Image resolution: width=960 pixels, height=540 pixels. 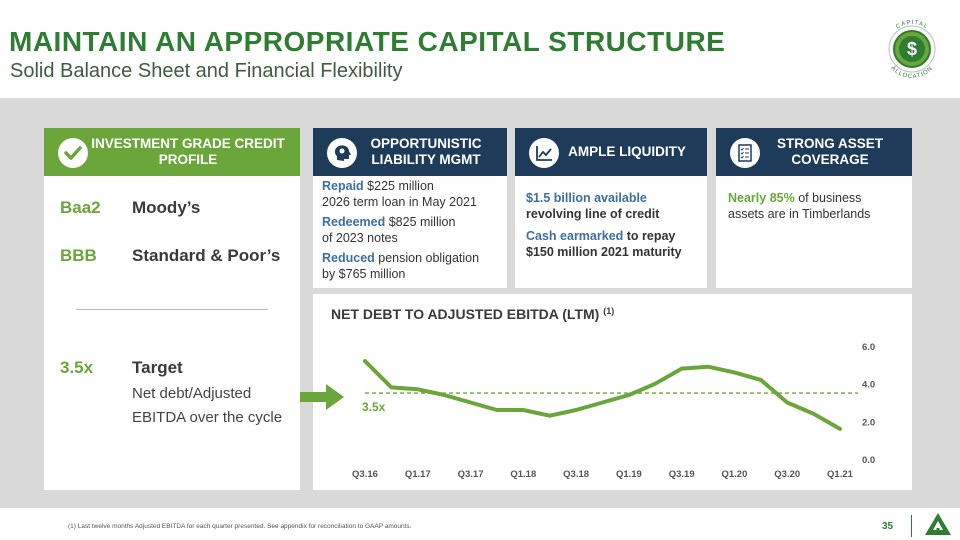 What do you see at coordinates (868, 422) in the screenshot?
I see `y-tick-label: 2.0` at bounding box center [868, 422].